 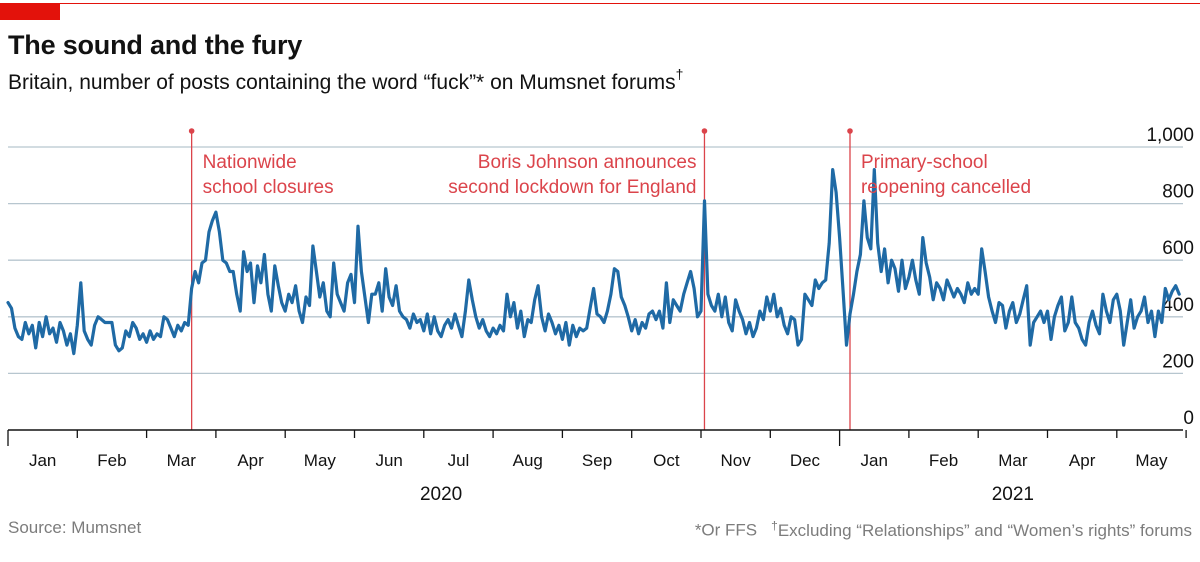 I want to click on footnote-dagger: †, so click(x=774, y=525).